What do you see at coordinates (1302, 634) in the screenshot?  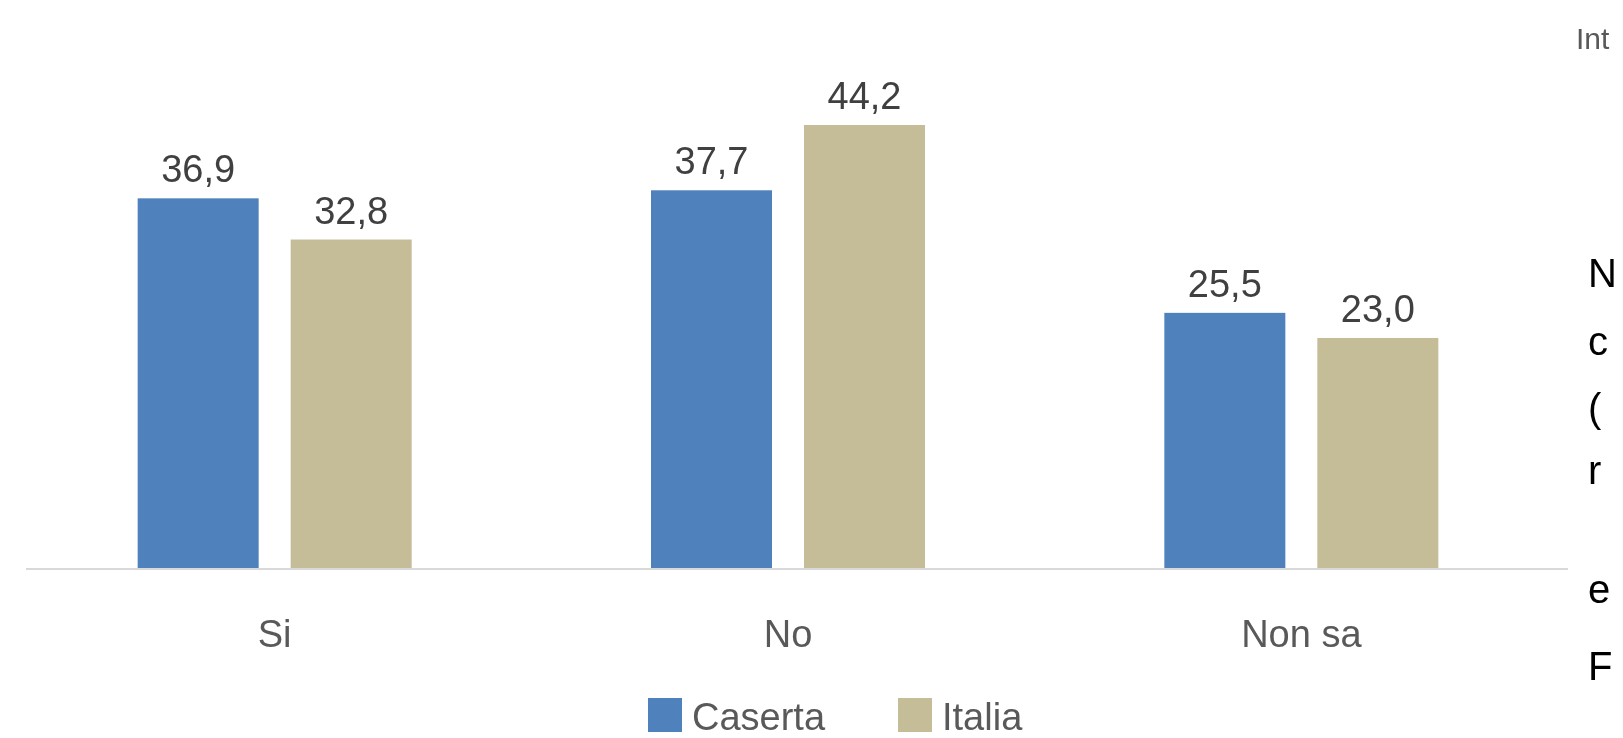 I see `x-tick-label: Non sa` at bounding box center [1302, 634].